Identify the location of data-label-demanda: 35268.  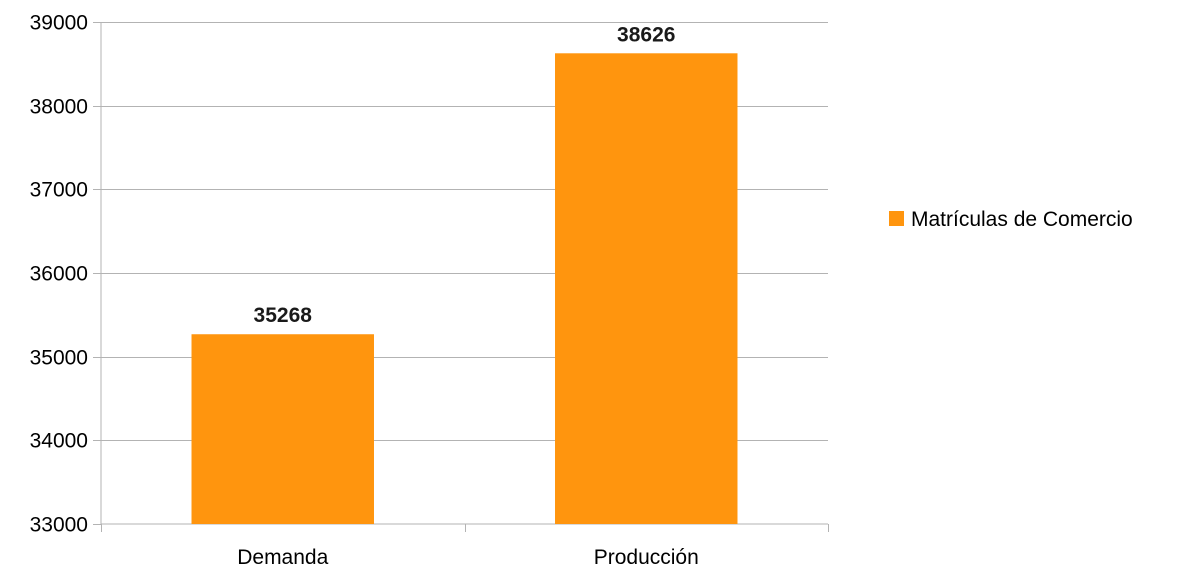
(283, 315).